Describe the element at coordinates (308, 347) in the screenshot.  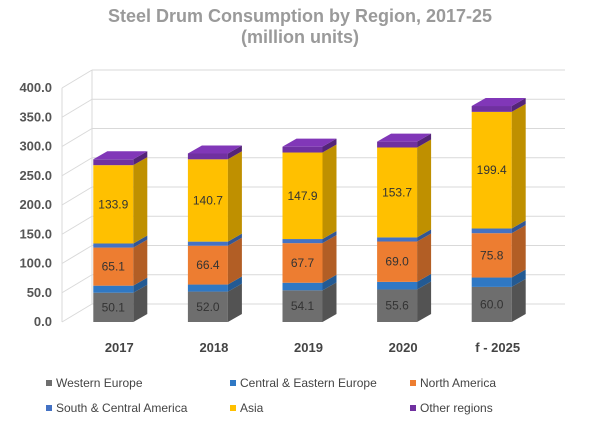
I see `x-tick-label: 2019` at that location.